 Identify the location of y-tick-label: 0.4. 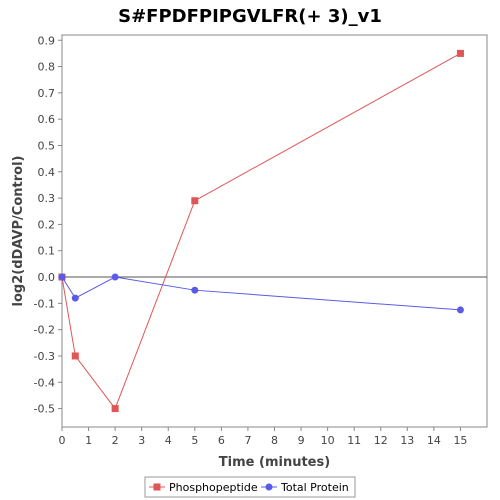
(47, 172).